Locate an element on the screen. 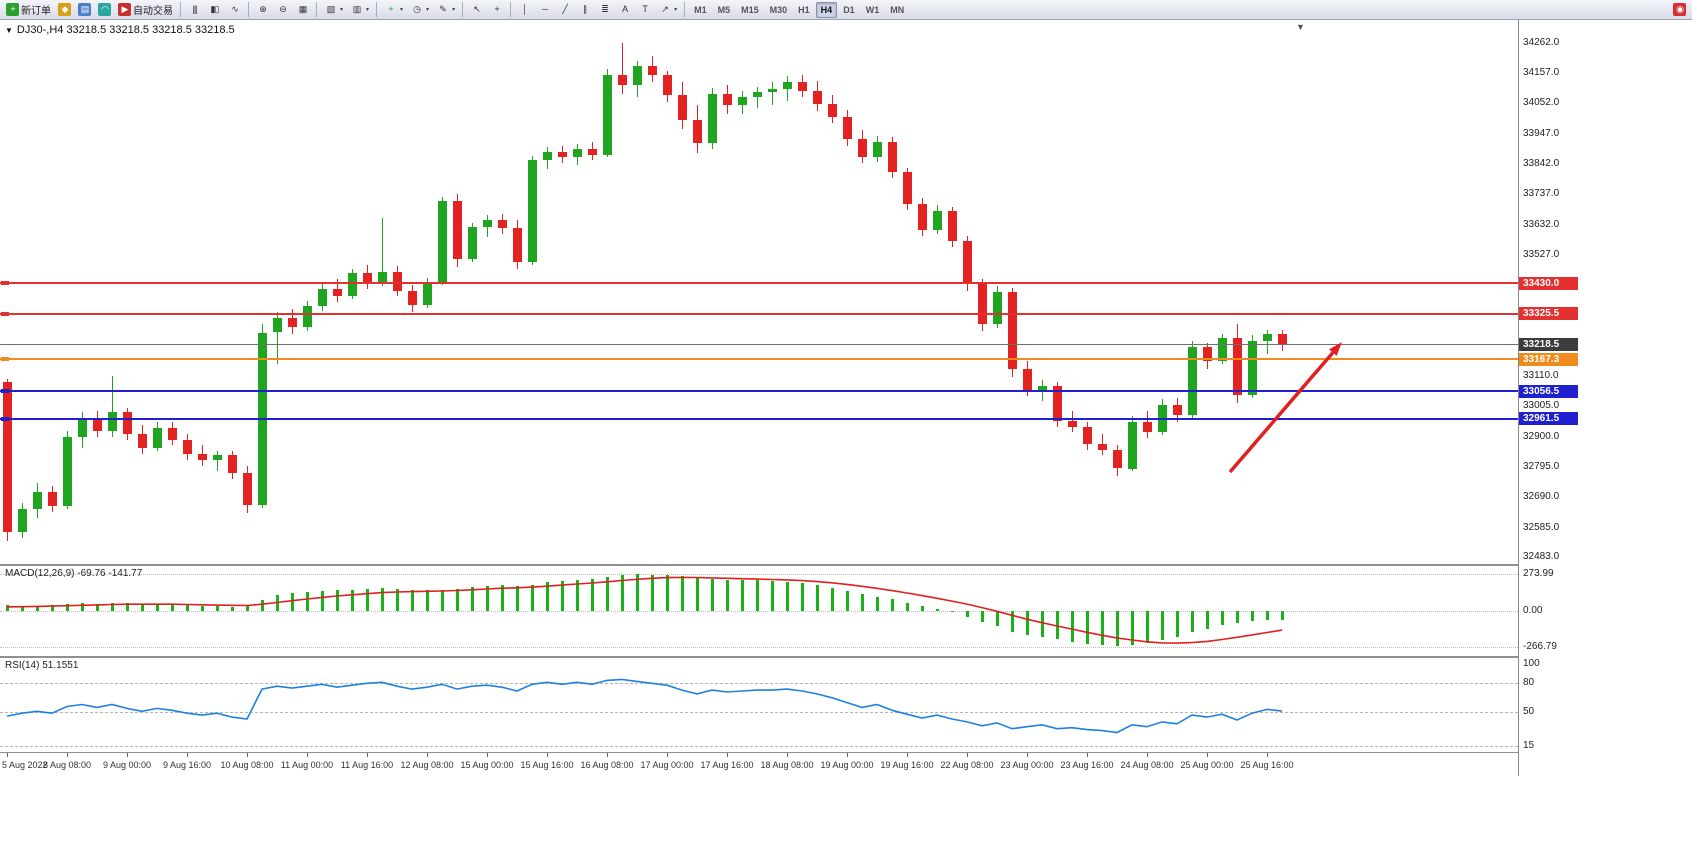 This screenshot has width=1692, height=841. candlestick-chart-button: ▮▯ is located at coordinates (214, 9).